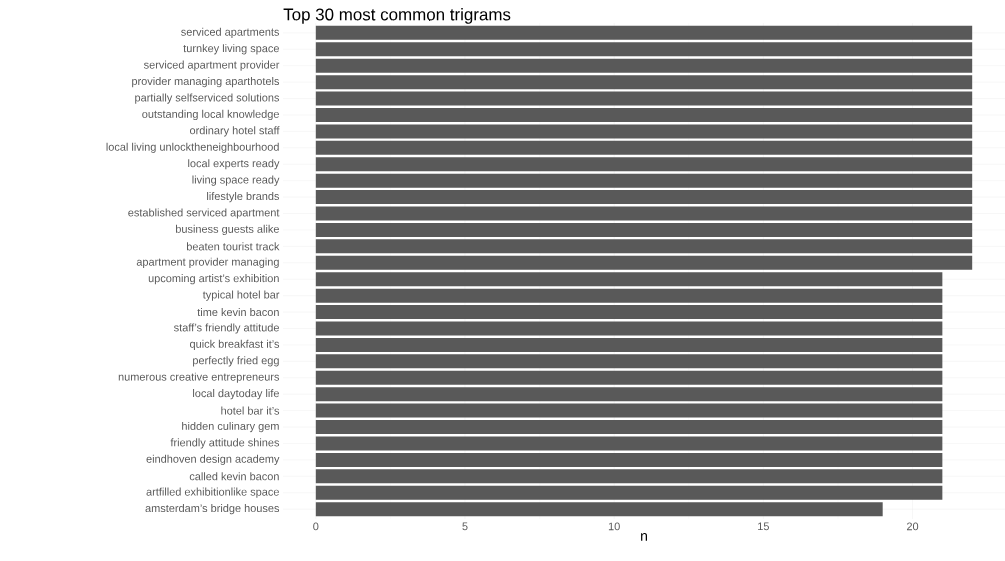  What do you see at coordinates (912, 526) in the screenshot?
I see `x-tick-label: 20` at bounding box center [912, 526].